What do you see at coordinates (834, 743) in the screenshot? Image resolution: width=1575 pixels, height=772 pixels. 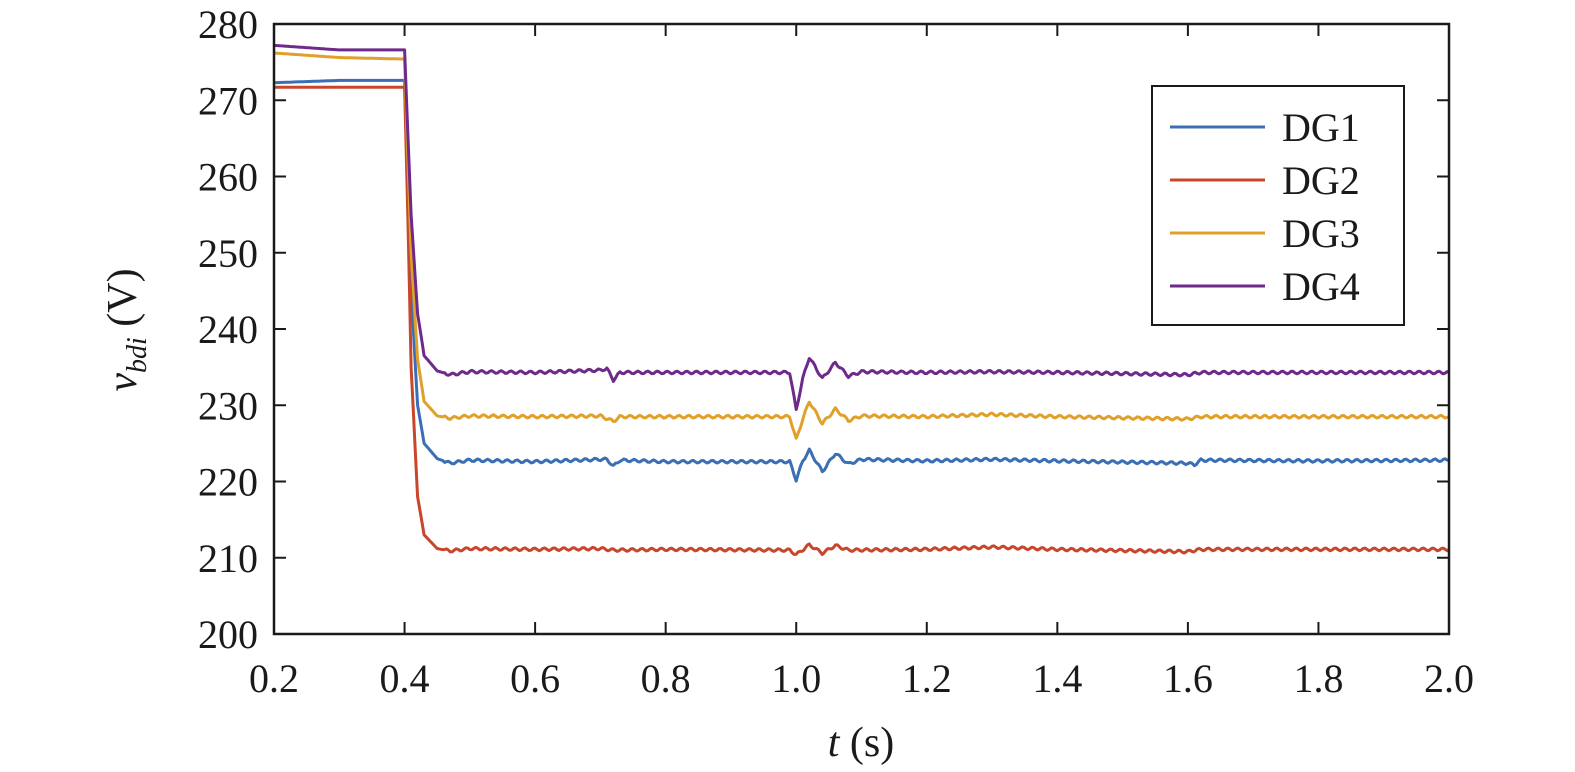 I see `x-axis-var: t` at bounding box center [834, 743].